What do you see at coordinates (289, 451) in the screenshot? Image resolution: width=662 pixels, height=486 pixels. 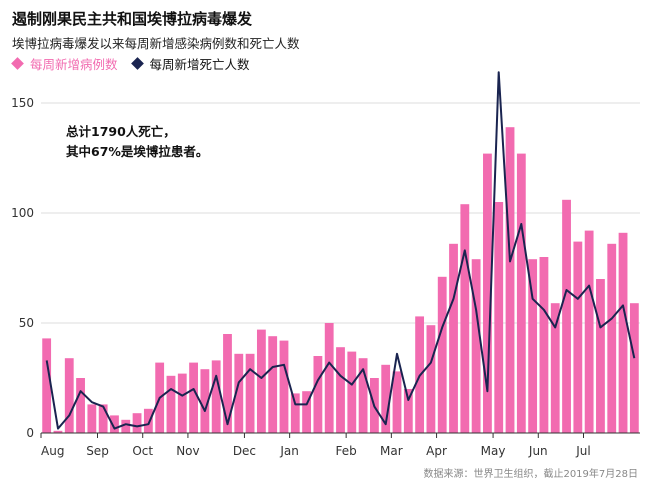 I see `x-tick-label-Jan: Jan` at bounding box center [289, 451].